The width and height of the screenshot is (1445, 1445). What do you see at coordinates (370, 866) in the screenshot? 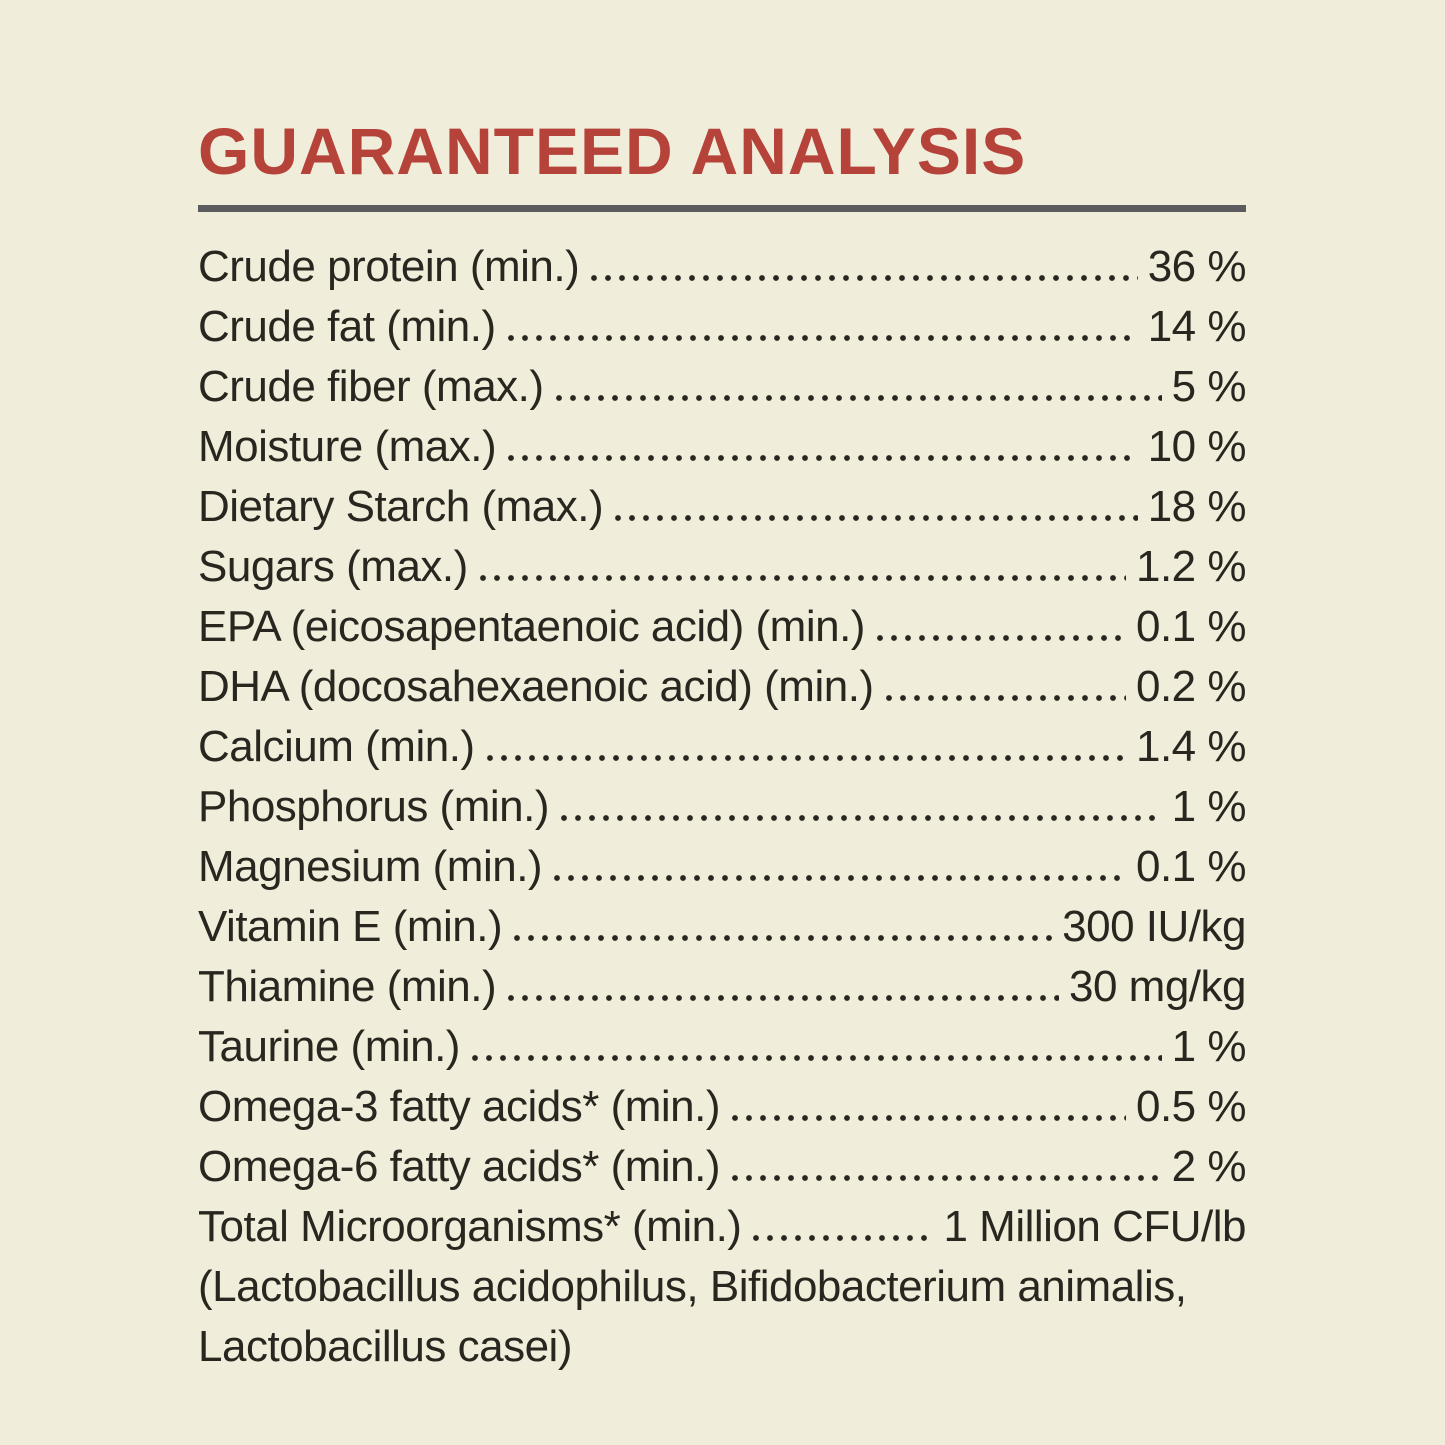
I see `nutrient-label: Magnesium (min.)` at bounding box center [370, 866].